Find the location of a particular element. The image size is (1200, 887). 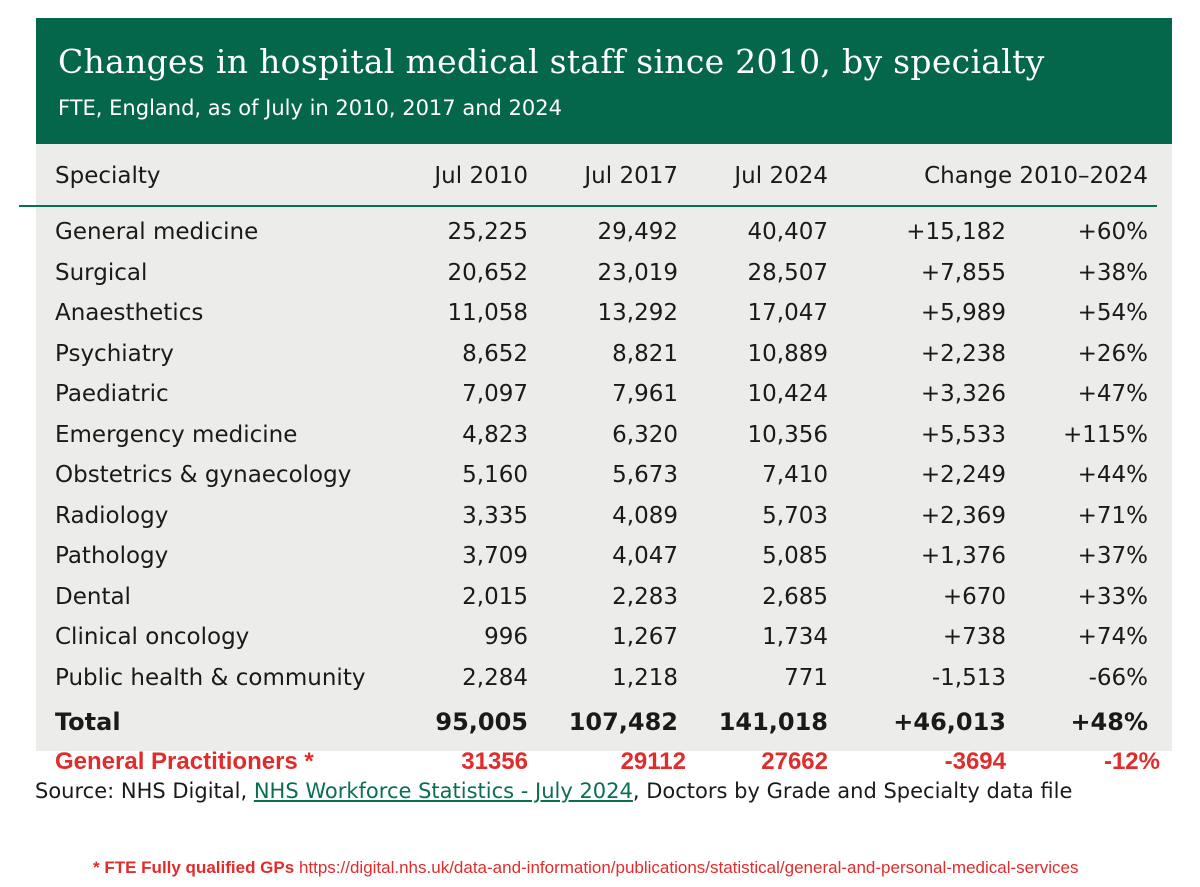

cell-jul2017: 29,492 is located at coordinates (637, 232).